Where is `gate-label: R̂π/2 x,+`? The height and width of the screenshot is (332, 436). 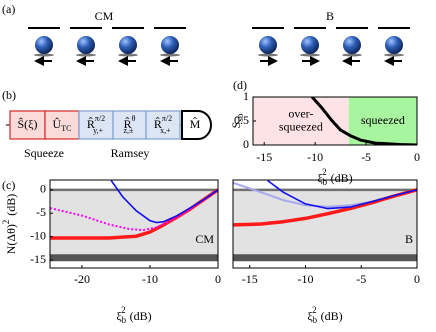 gate-label: R̂π/2 x,+ is located at coordinates (163, 124).